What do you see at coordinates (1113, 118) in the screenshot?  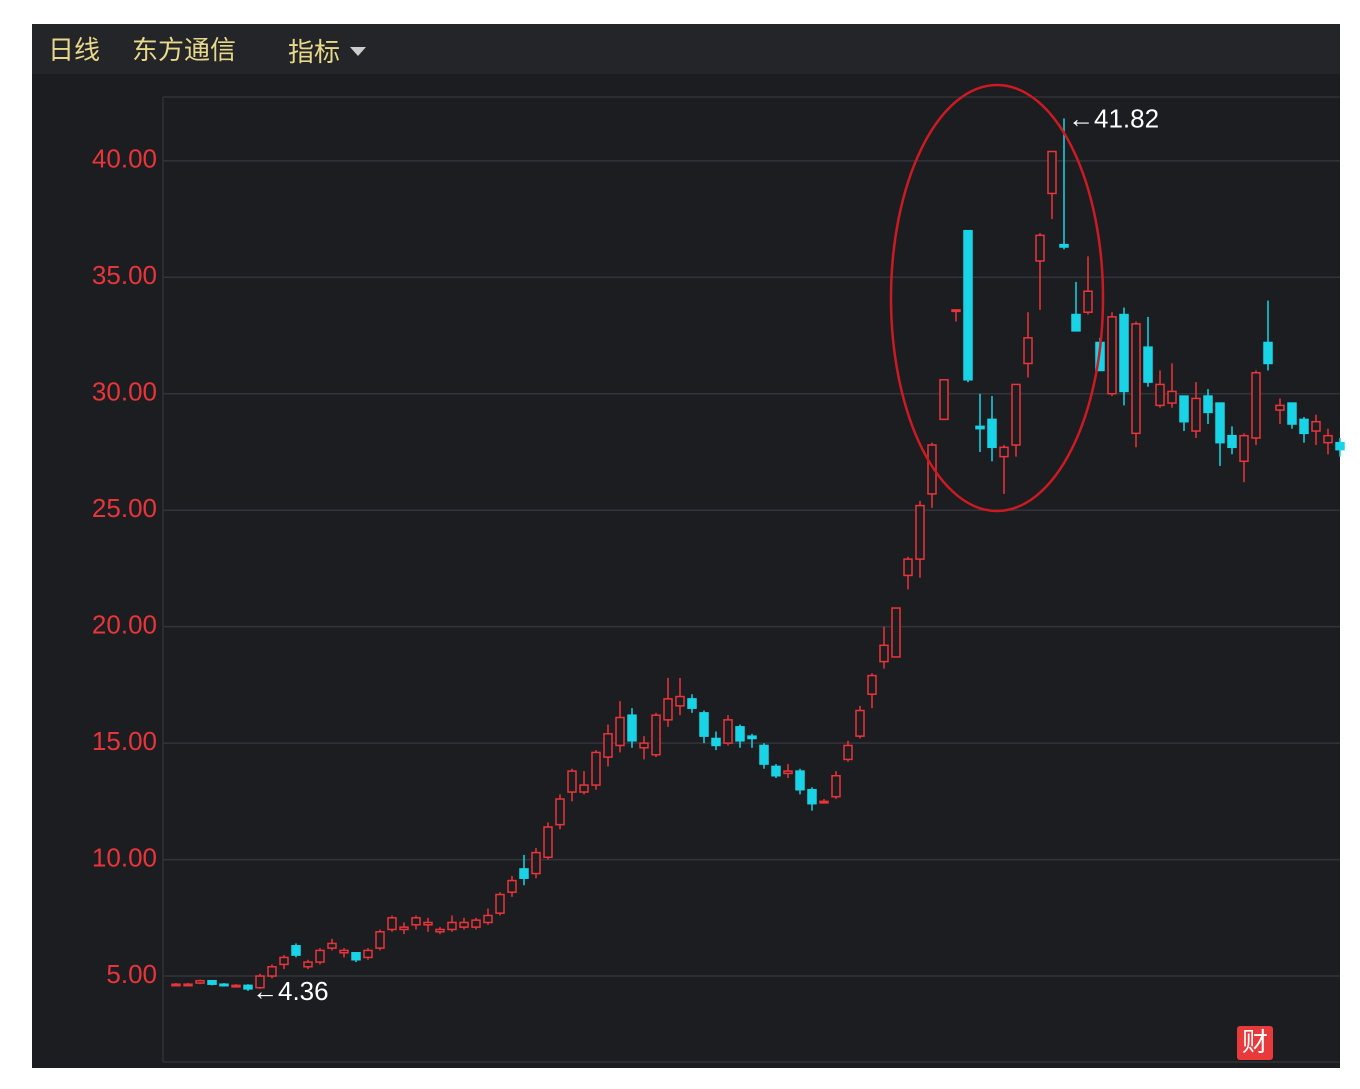 I see `extreme-label: ←41.82` at bounding box center [1113, 118].